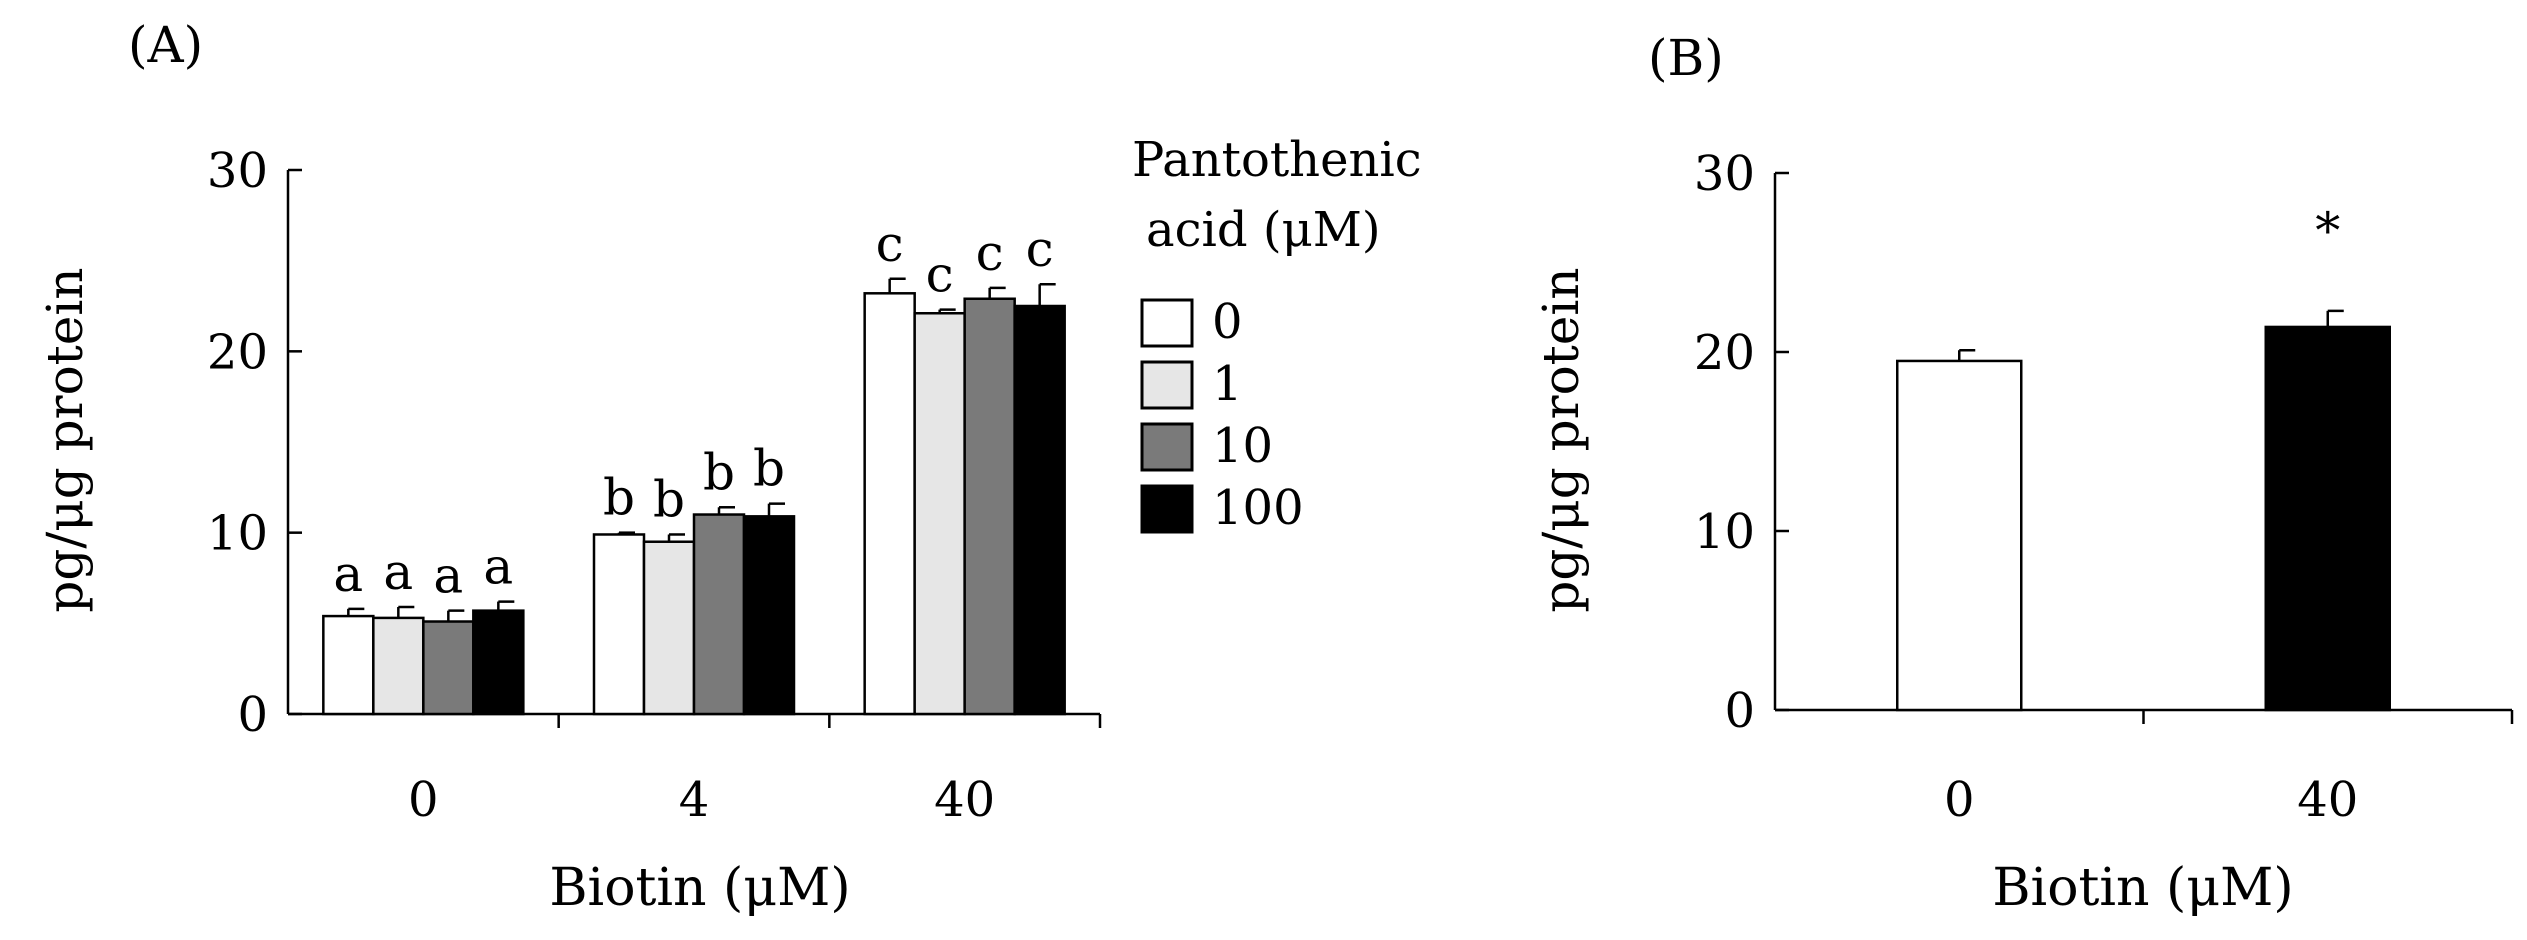  I want to click on legend-label: 1, so click(1227, 384).